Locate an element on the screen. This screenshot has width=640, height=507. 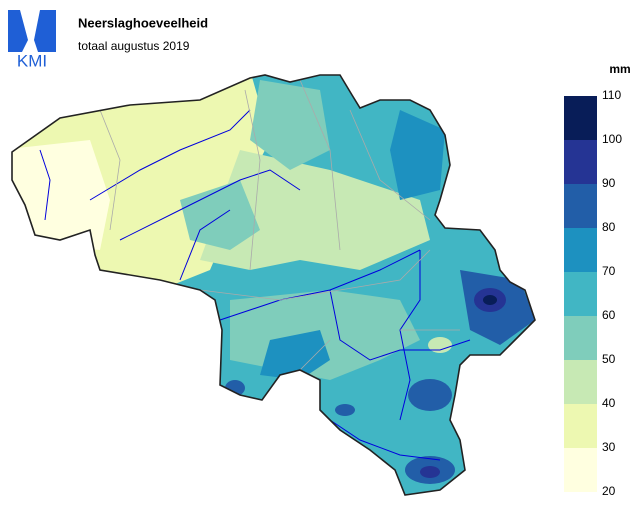
legend-label: 70 is located at coordinates (609, 271).